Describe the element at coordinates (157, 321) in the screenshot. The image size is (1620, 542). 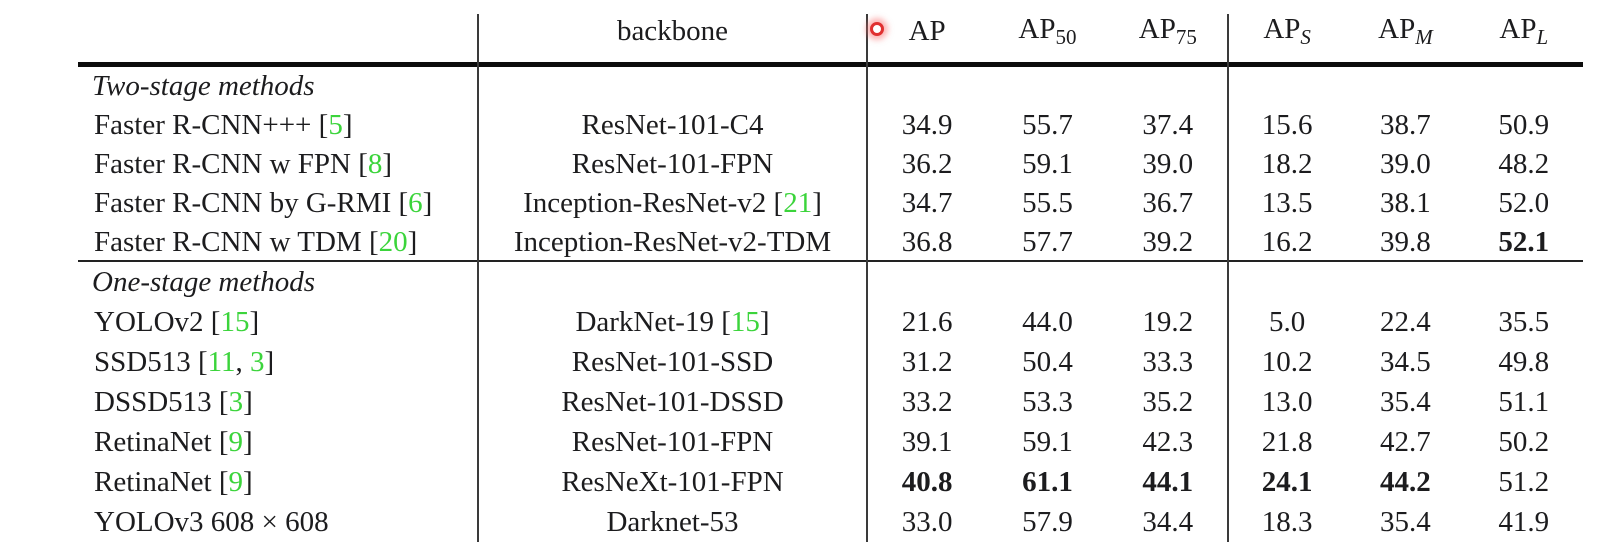
I see `method-text: YOLOv2 [` at that location.